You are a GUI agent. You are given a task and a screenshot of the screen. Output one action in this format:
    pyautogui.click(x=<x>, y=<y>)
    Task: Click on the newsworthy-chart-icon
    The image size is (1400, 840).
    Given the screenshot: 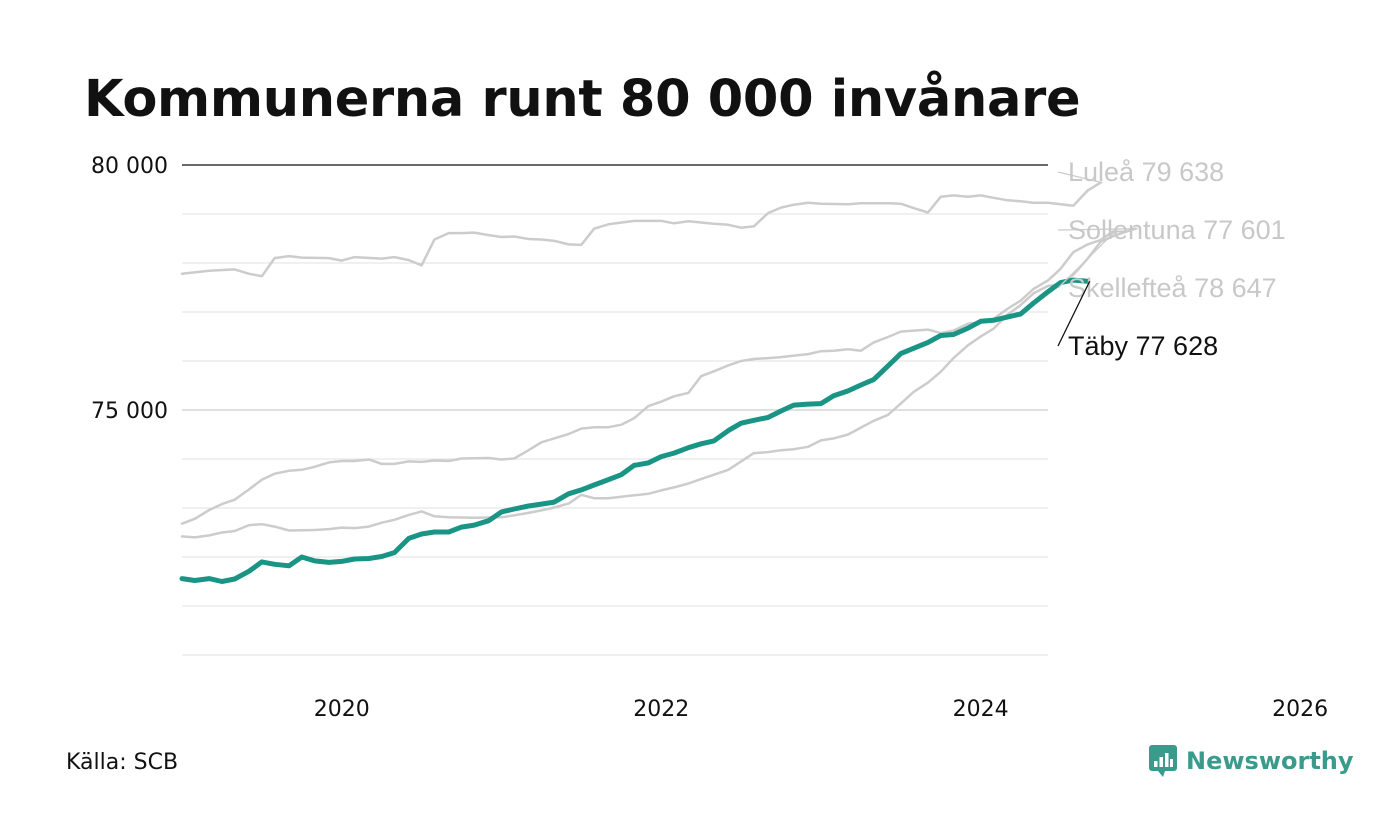 What is the action you would take?
    pyautogui.click(x=1163, y=761)
    